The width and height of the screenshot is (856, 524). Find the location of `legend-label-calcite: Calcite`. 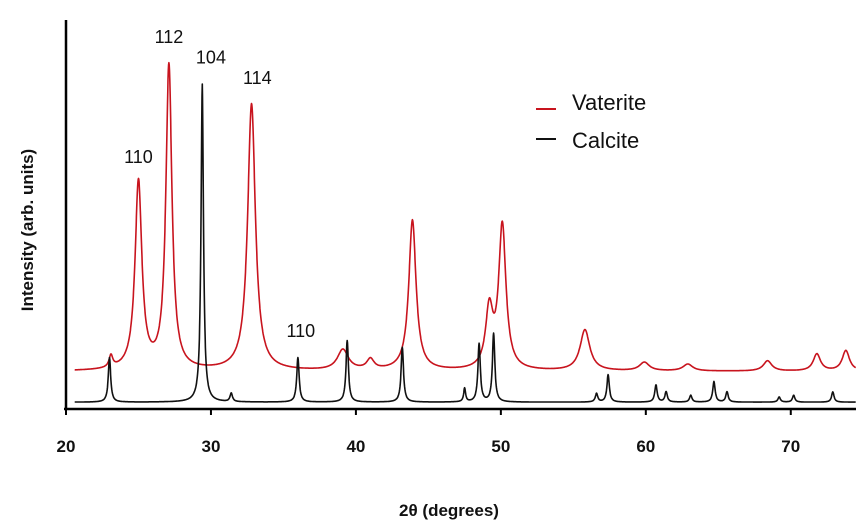

legend-label-calcite: Calcite is located at coordinates (605, 140).